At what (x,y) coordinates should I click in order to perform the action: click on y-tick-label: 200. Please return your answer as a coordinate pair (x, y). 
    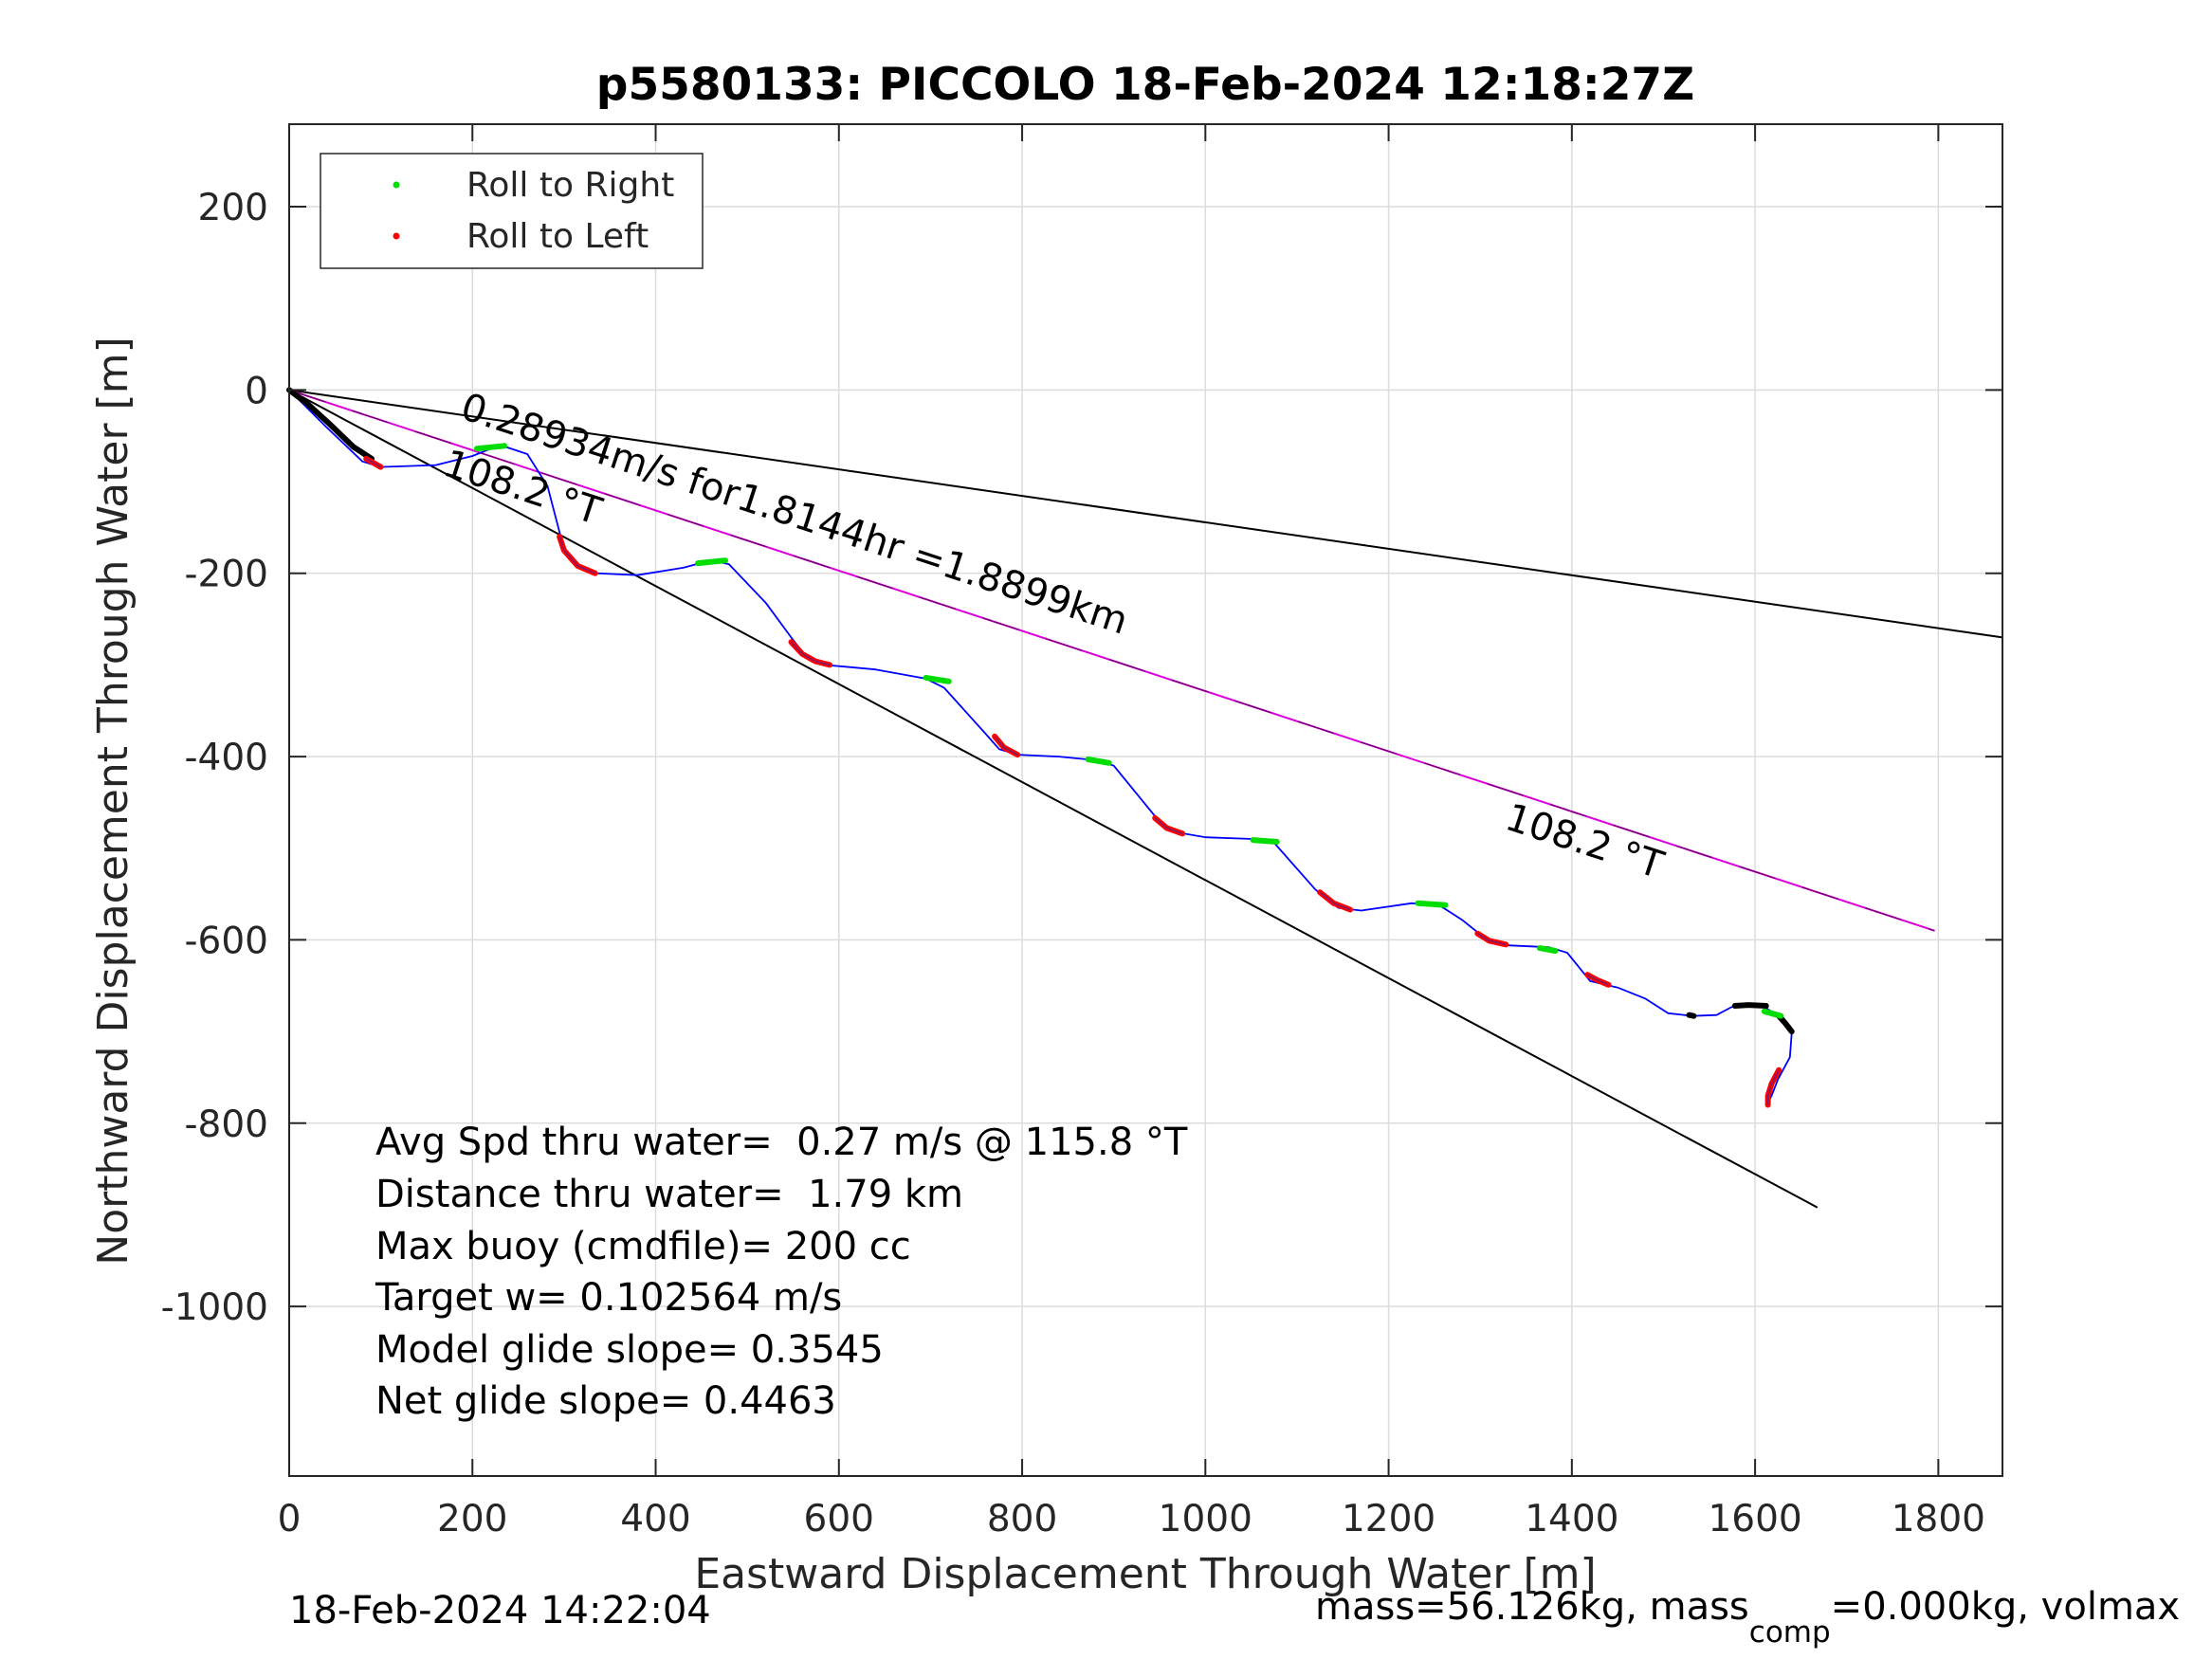
    Looking at the image, I should click on (233, 208).